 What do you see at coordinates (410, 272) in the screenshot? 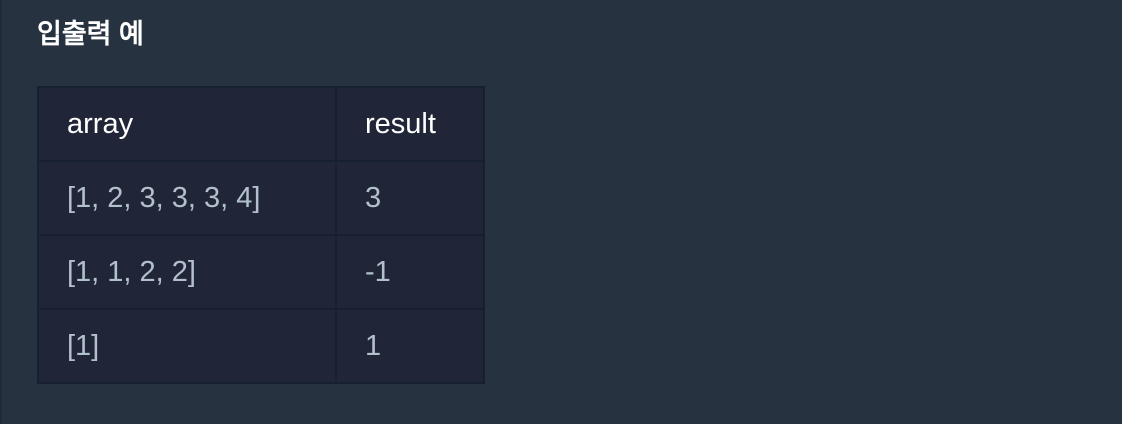
I see `cell-result: -1` at bounding box center [410, 272].